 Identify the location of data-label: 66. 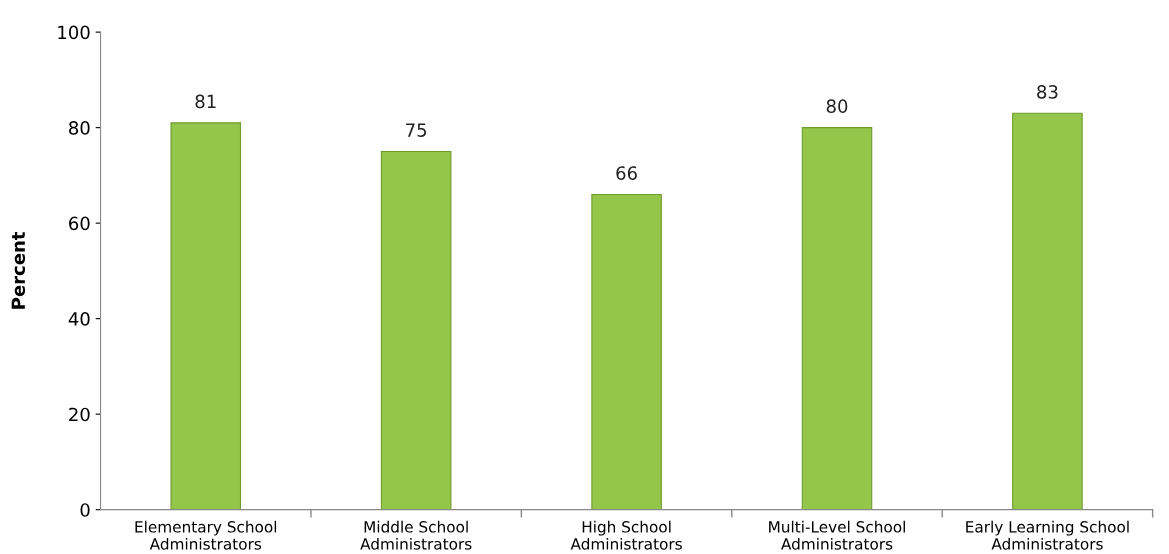
(626, 173).